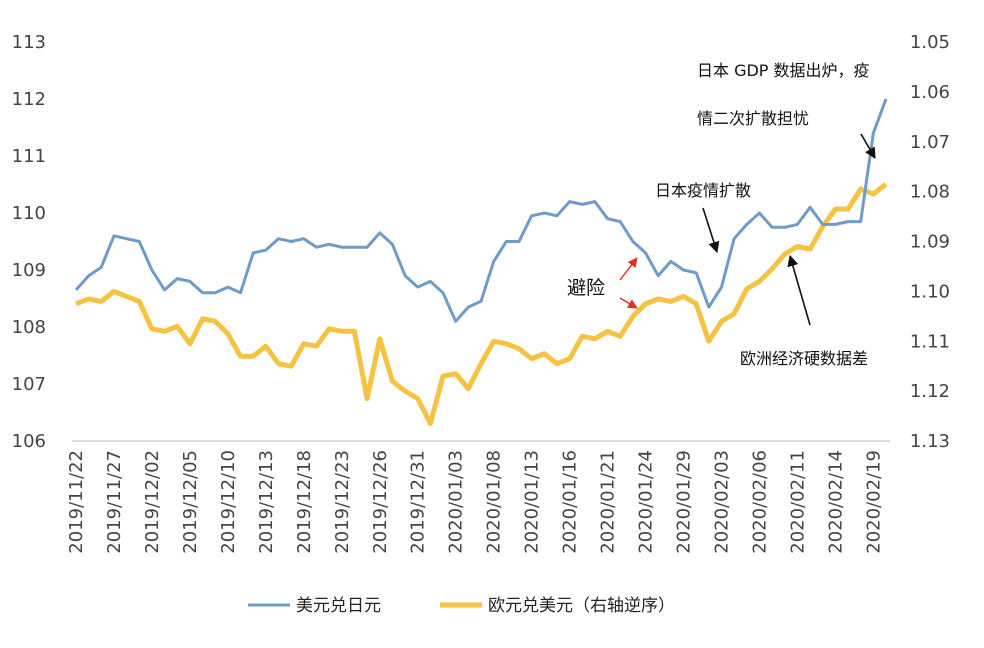 The width and height of the screenshot is (984, 648). Describe the element at coordinates (29, 327) in the screenshot. I see `y-tick-label: 108` at that location.